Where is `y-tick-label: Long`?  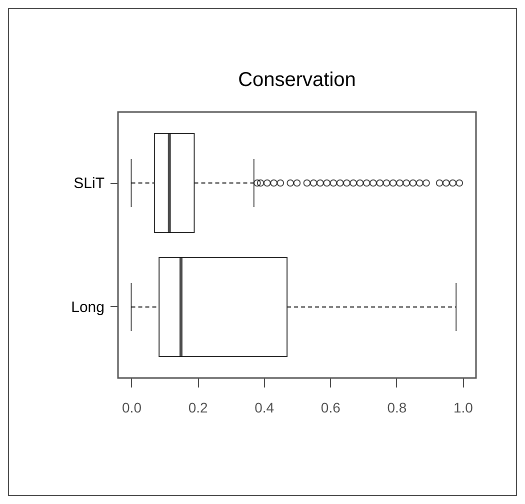 y-tick-label: Long is located at coordinates (87, 307).